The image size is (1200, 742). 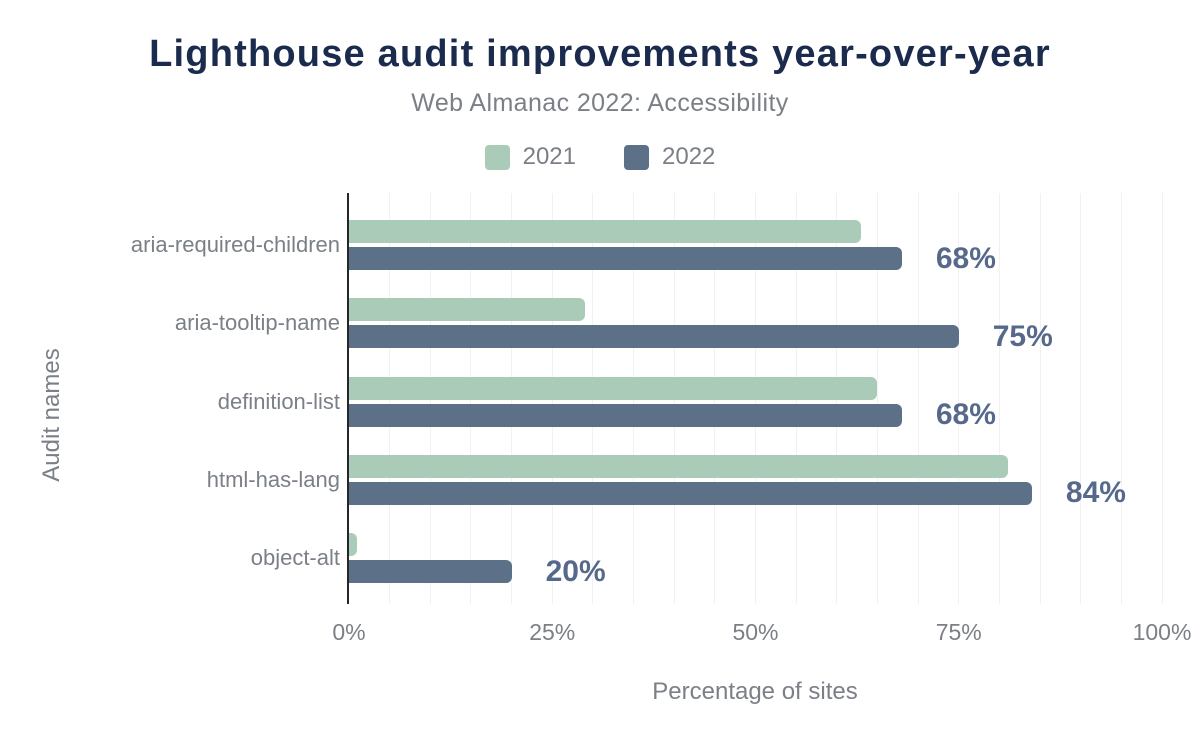 I want to click on legend-item-2021: 2021, so click(x=530, y=157).